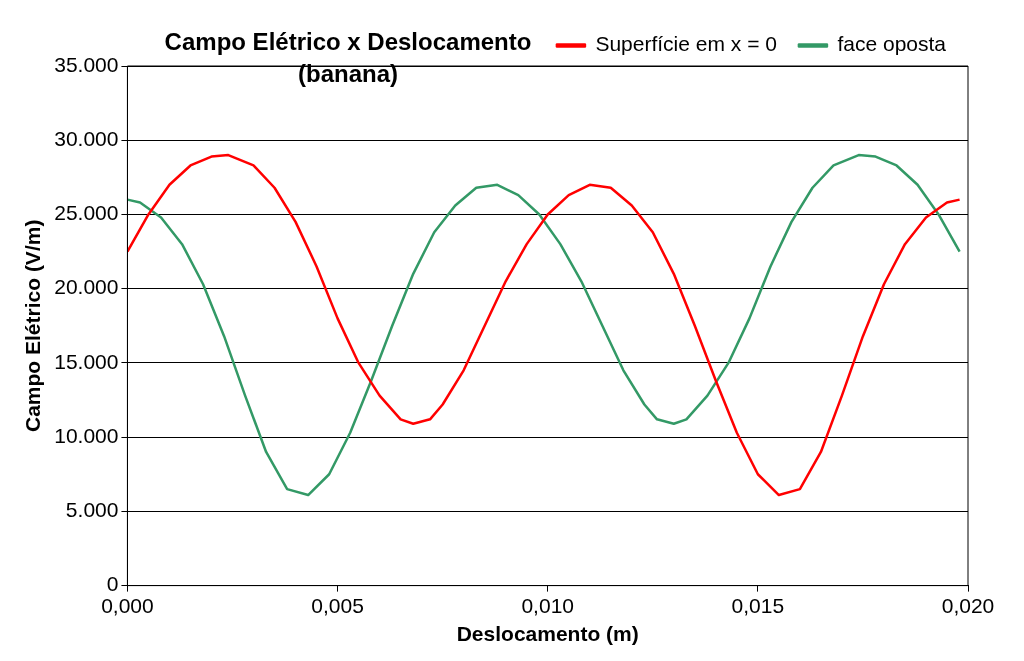 The height and width of the screenshot is (661, 1024). What do you see at coordinates (86, 139) in the screenshot?
I see `y-tick-label: 30.000` at bounding box center [86, 139].